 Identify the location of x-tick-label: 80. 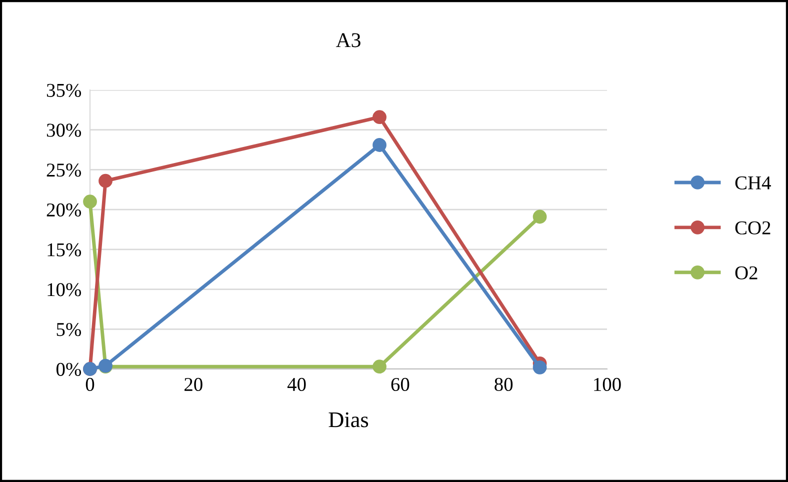
(503, 385).